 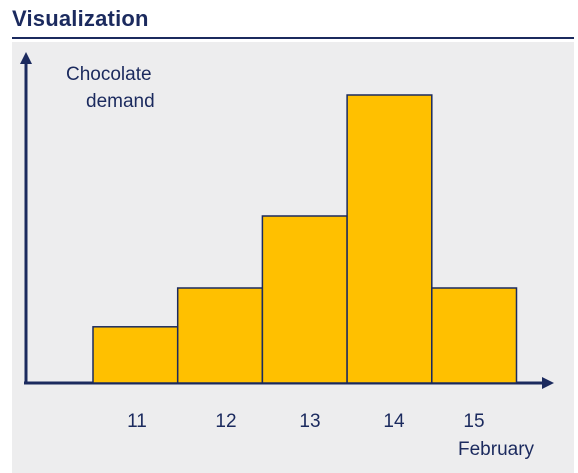 I want to click on x-tick-label: 15, so click(x=473, y=421).